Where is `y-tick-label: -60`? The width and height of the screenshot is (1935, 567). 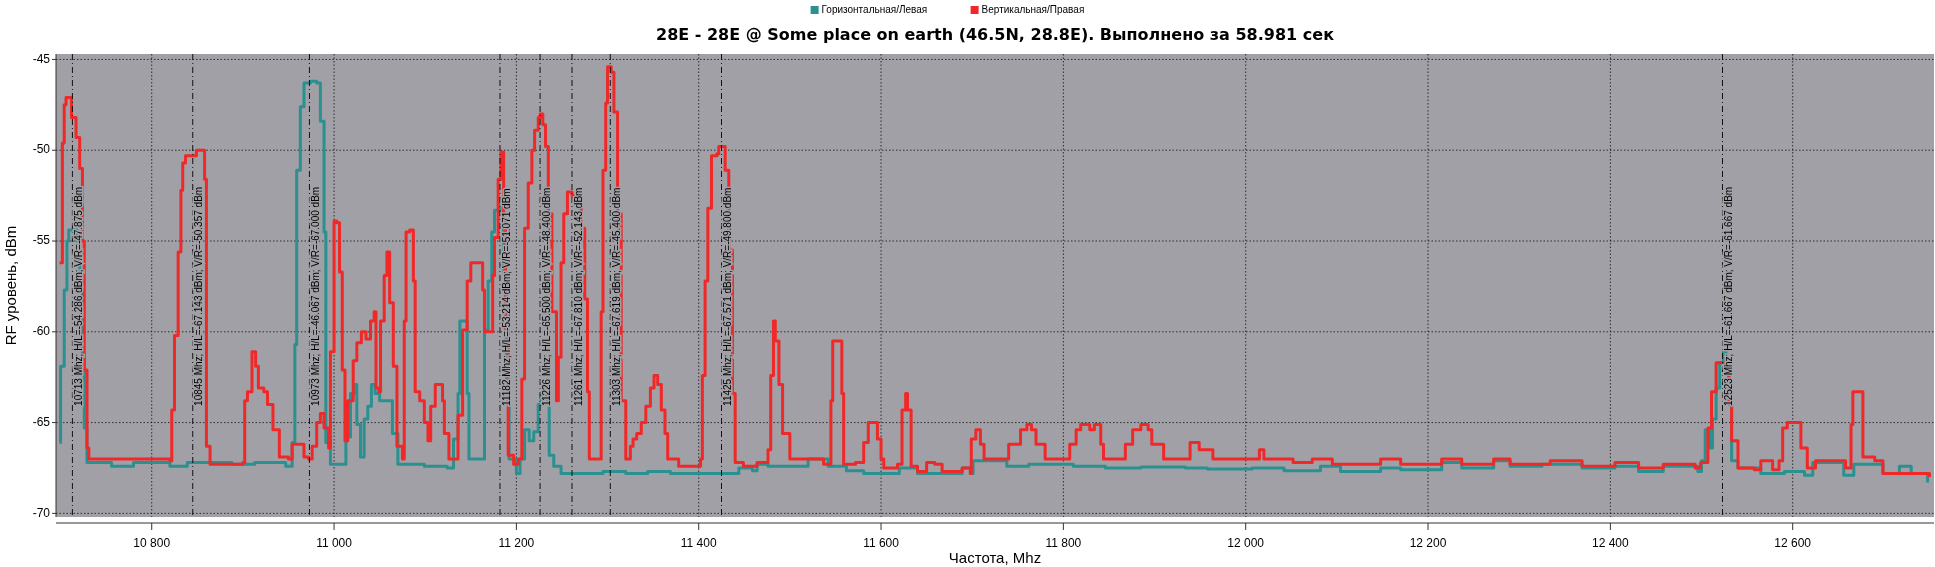 y-tick-label: -60 is located at coordinates (41, 330).